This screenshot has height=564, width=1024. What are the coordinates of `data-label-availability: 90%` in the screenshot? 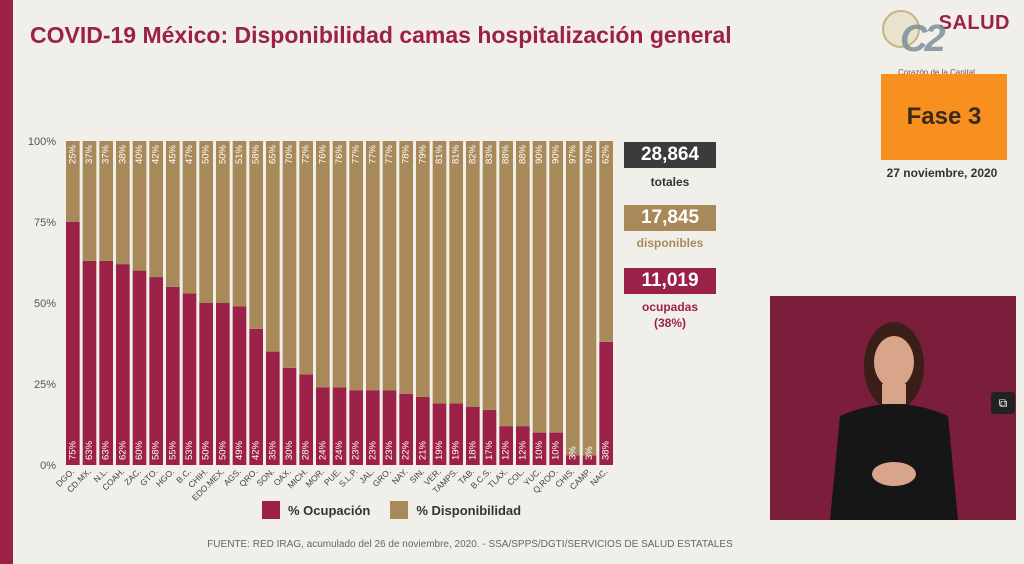 It's located at (539, 154).